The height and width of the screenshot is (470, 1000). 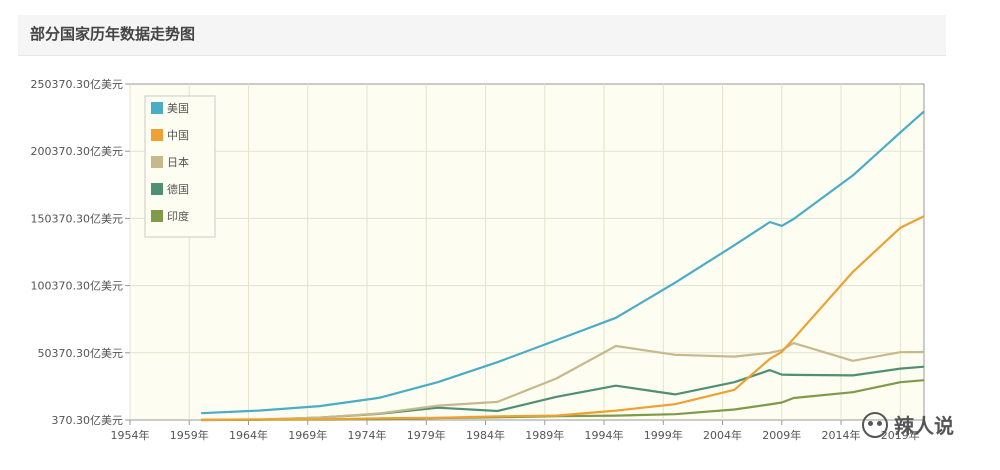 What do you see at coordinates (604, 435) in the screenshot?
I see `x-tick-label: 1994年` at bounding box center [604, 435].